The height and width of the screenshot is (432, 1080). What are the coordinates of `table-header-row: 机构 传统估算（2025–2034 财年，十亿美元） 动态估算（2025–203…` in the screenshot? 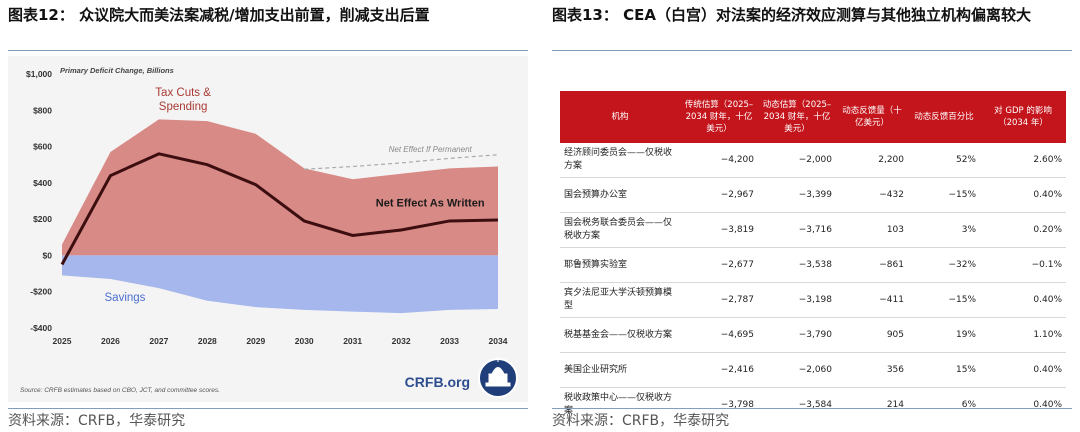 It's located at (813, 117).